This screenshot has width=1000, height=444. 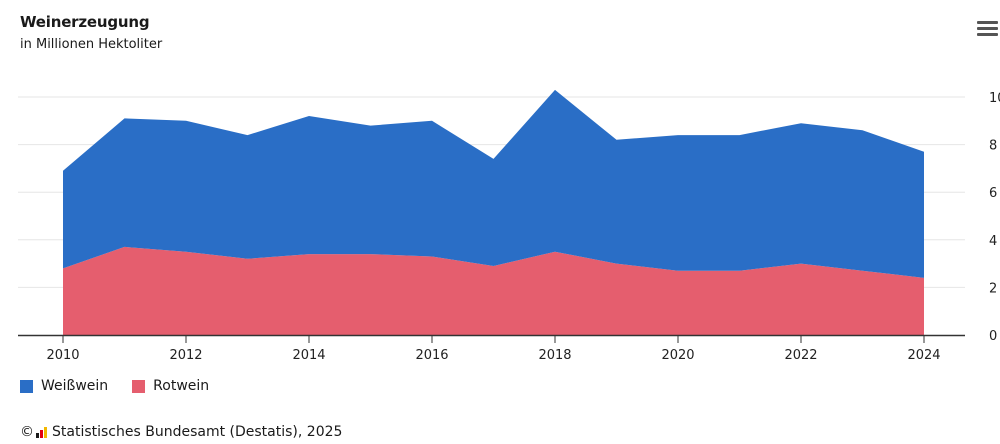 What do you see at coordinates (431, 355) in the screenshot?
I see `x-tick-label: 2016` at bounding box center [431, 355].